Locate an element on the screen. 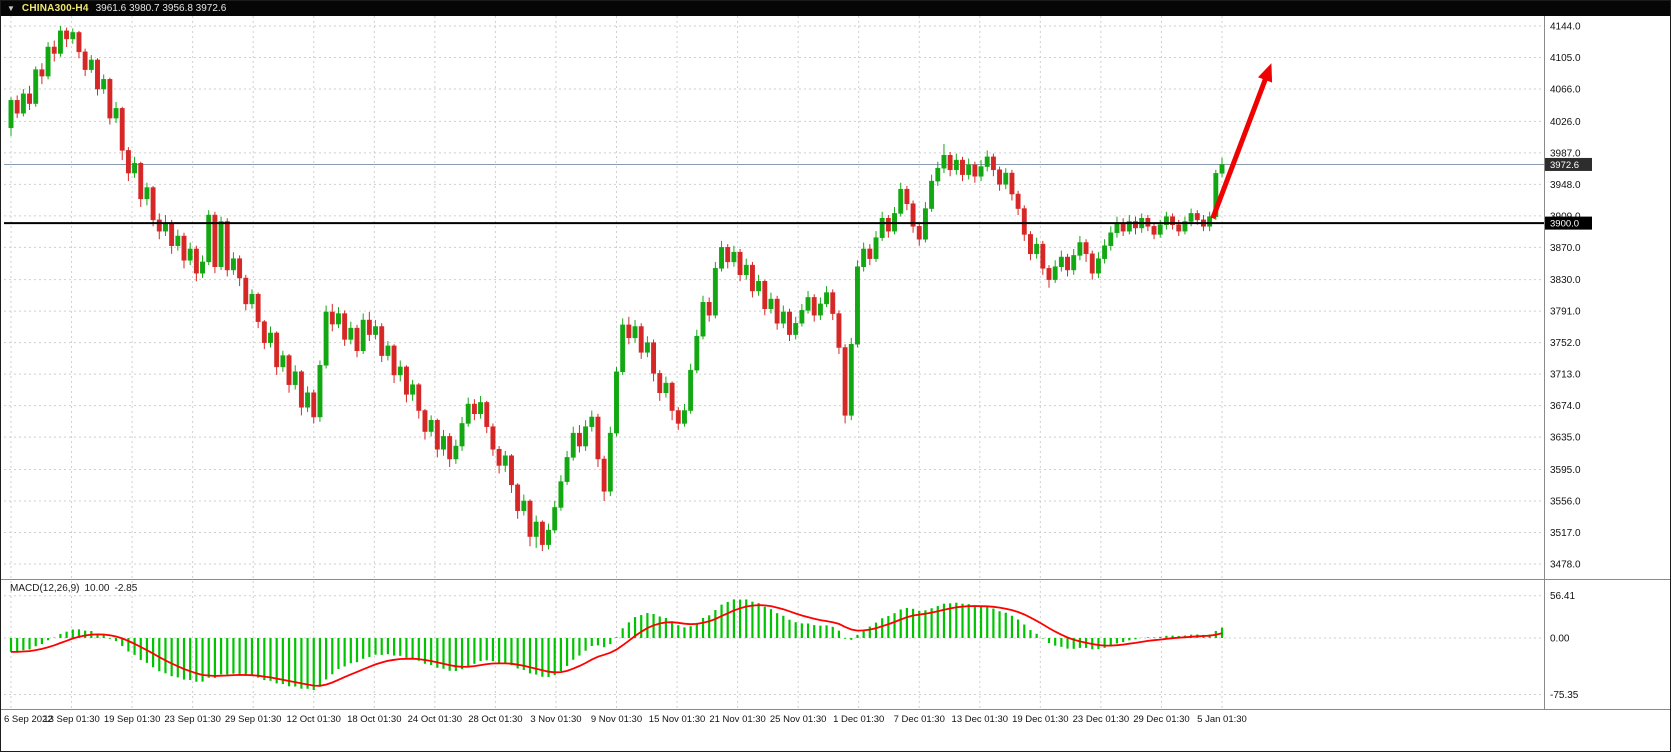  price-axis-label: 3791.0 is located at coordinates (1565, 312).